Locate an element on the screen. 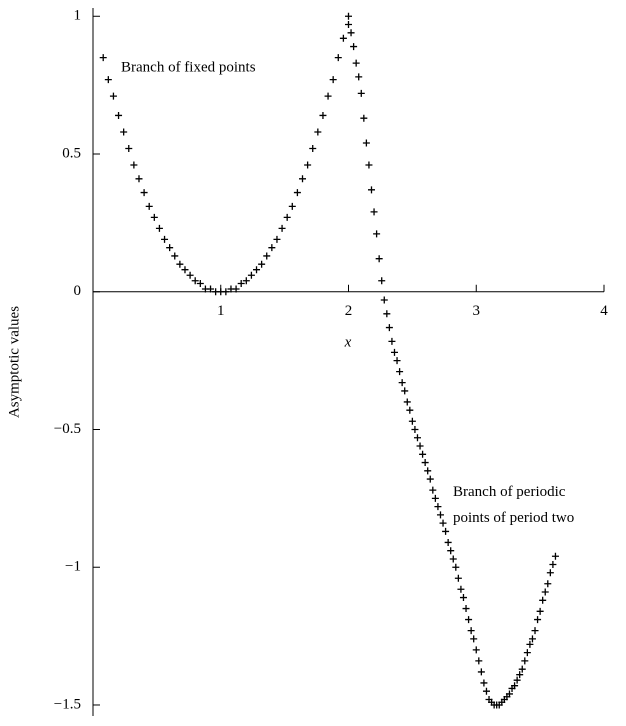 This screenshot has height=726, width=626. x-tick-label: 3 is located at coordinates (477, 311).